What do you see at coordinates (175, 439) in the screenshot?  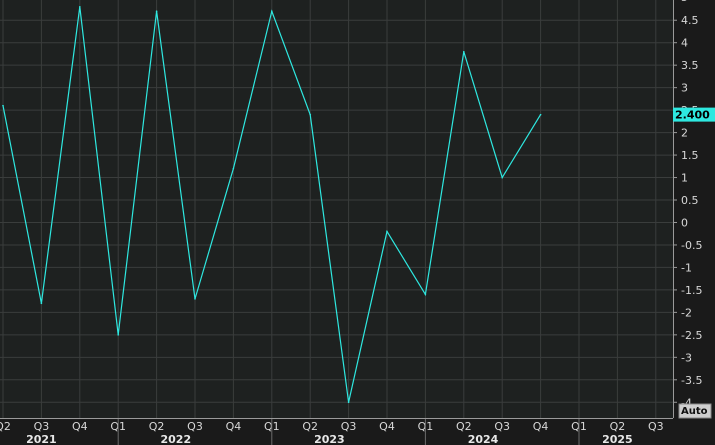 I see `year-label: 2022` at bounding box center [175, 439].